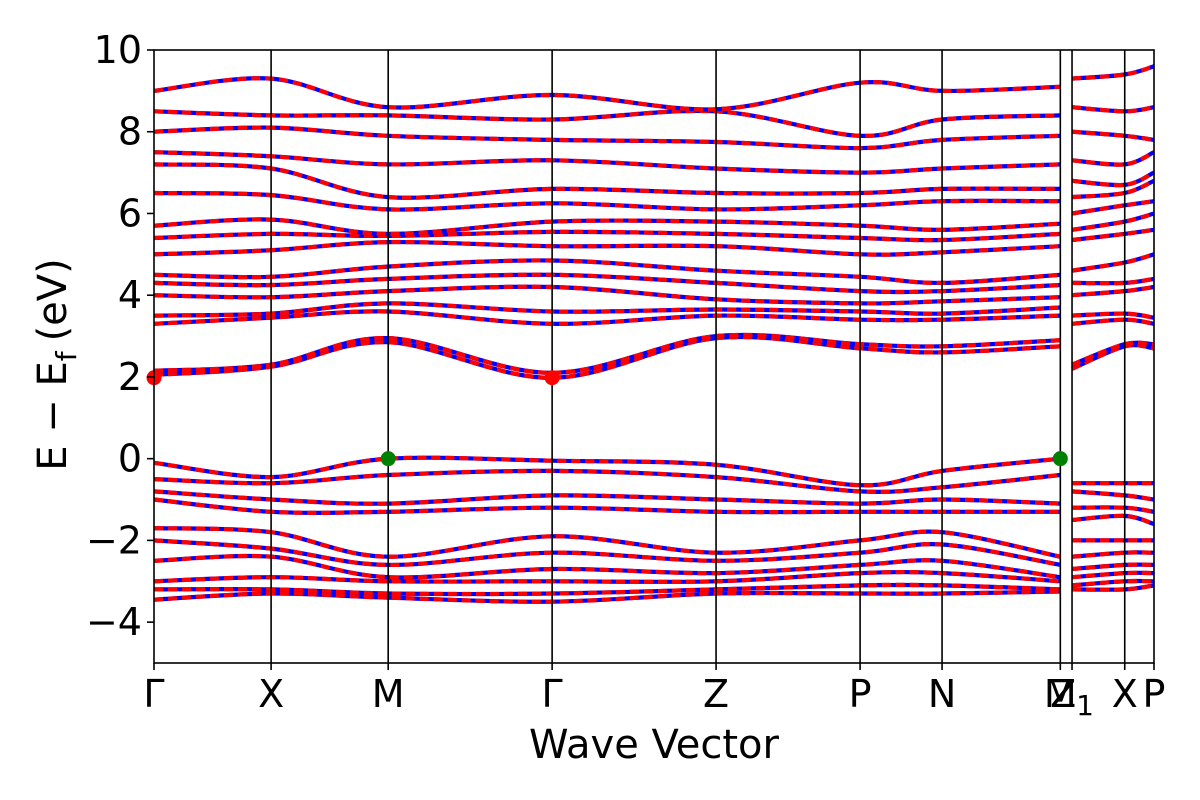 The height and width of the screenshot is (800, 1200). What do you see at coordinates (130, 295) in the screenshot?
I see `y-tick-label-4: 4` at bounding box center [130, 295].